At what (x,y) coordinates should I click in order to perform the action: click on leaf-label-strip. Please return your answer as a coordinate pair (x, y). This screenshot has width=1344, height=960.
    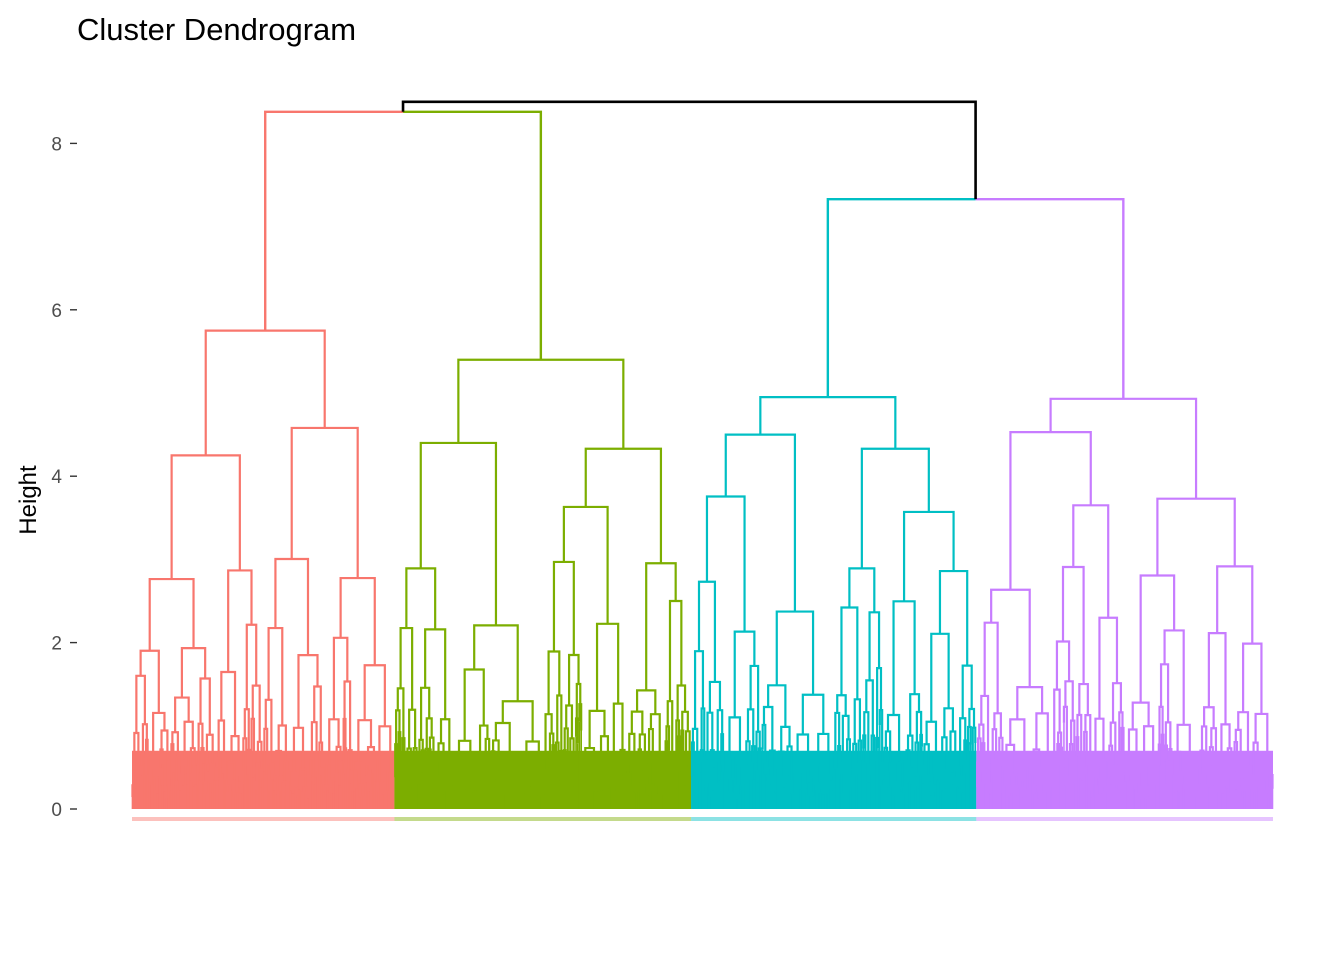
    Looking at the image, I should click on (702, 819).